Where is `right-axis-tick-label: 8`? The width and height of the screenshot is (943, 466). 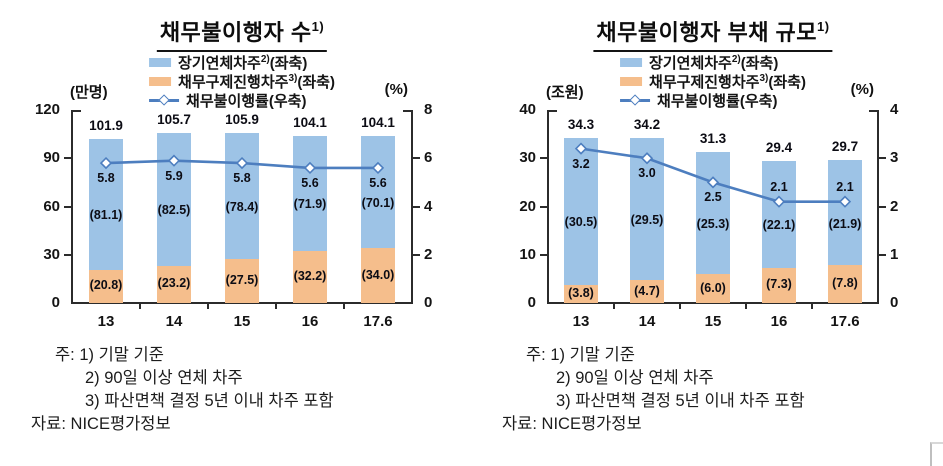 right-axis-tick-label: 8 is located at coordinates (428, 109).